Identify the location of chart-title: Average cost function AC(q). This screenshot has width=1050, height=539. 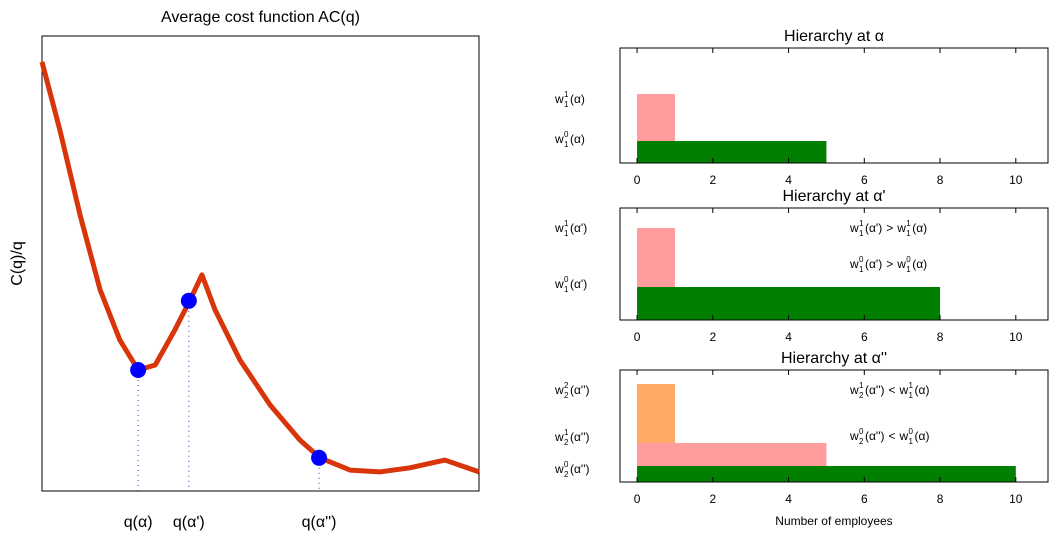
(260, 17).